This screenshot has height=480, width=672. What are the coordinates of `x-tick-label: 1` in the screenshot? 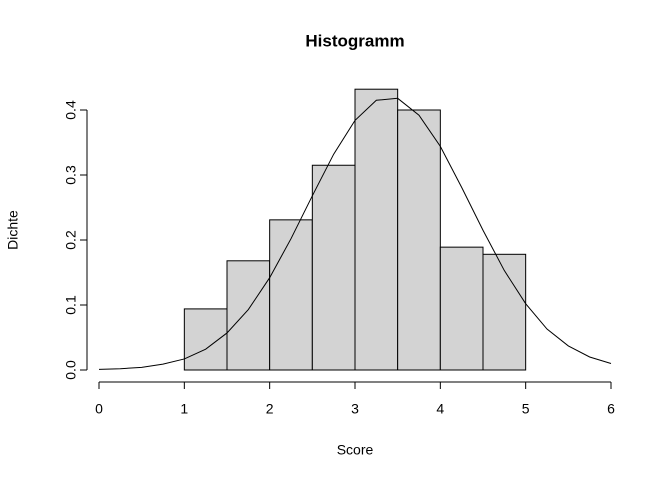 It's located at (184, 409).